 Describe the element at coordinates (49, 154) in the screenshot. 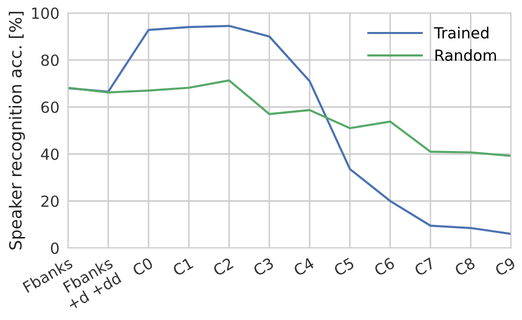

I see `y-tick-label: 40` at that location.